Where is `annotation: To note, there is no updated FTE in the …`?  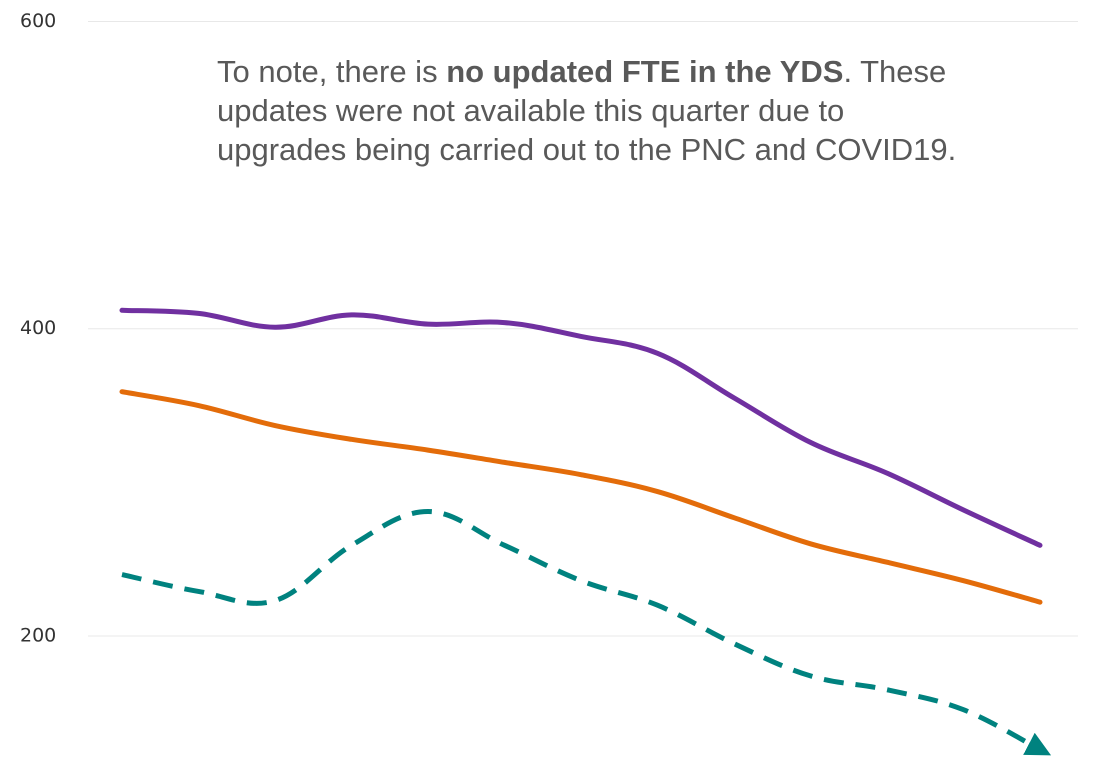 annotation: To note, there is no updated FTE in the … is located at coordinates (662, 110).